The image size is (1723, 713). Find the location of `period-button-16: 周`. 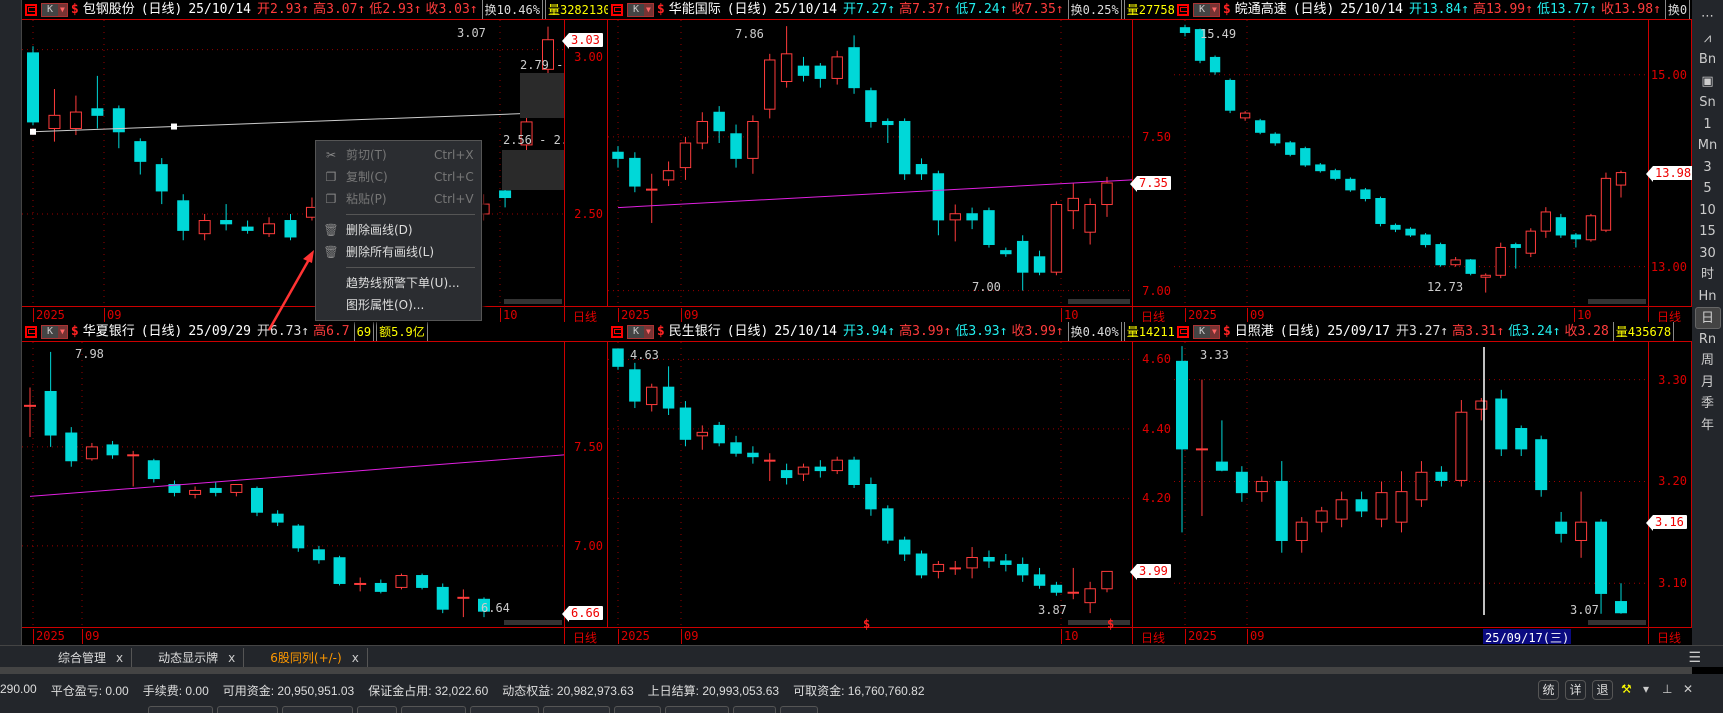

period-button-16: 周 is located at coordinates (1707, 360).